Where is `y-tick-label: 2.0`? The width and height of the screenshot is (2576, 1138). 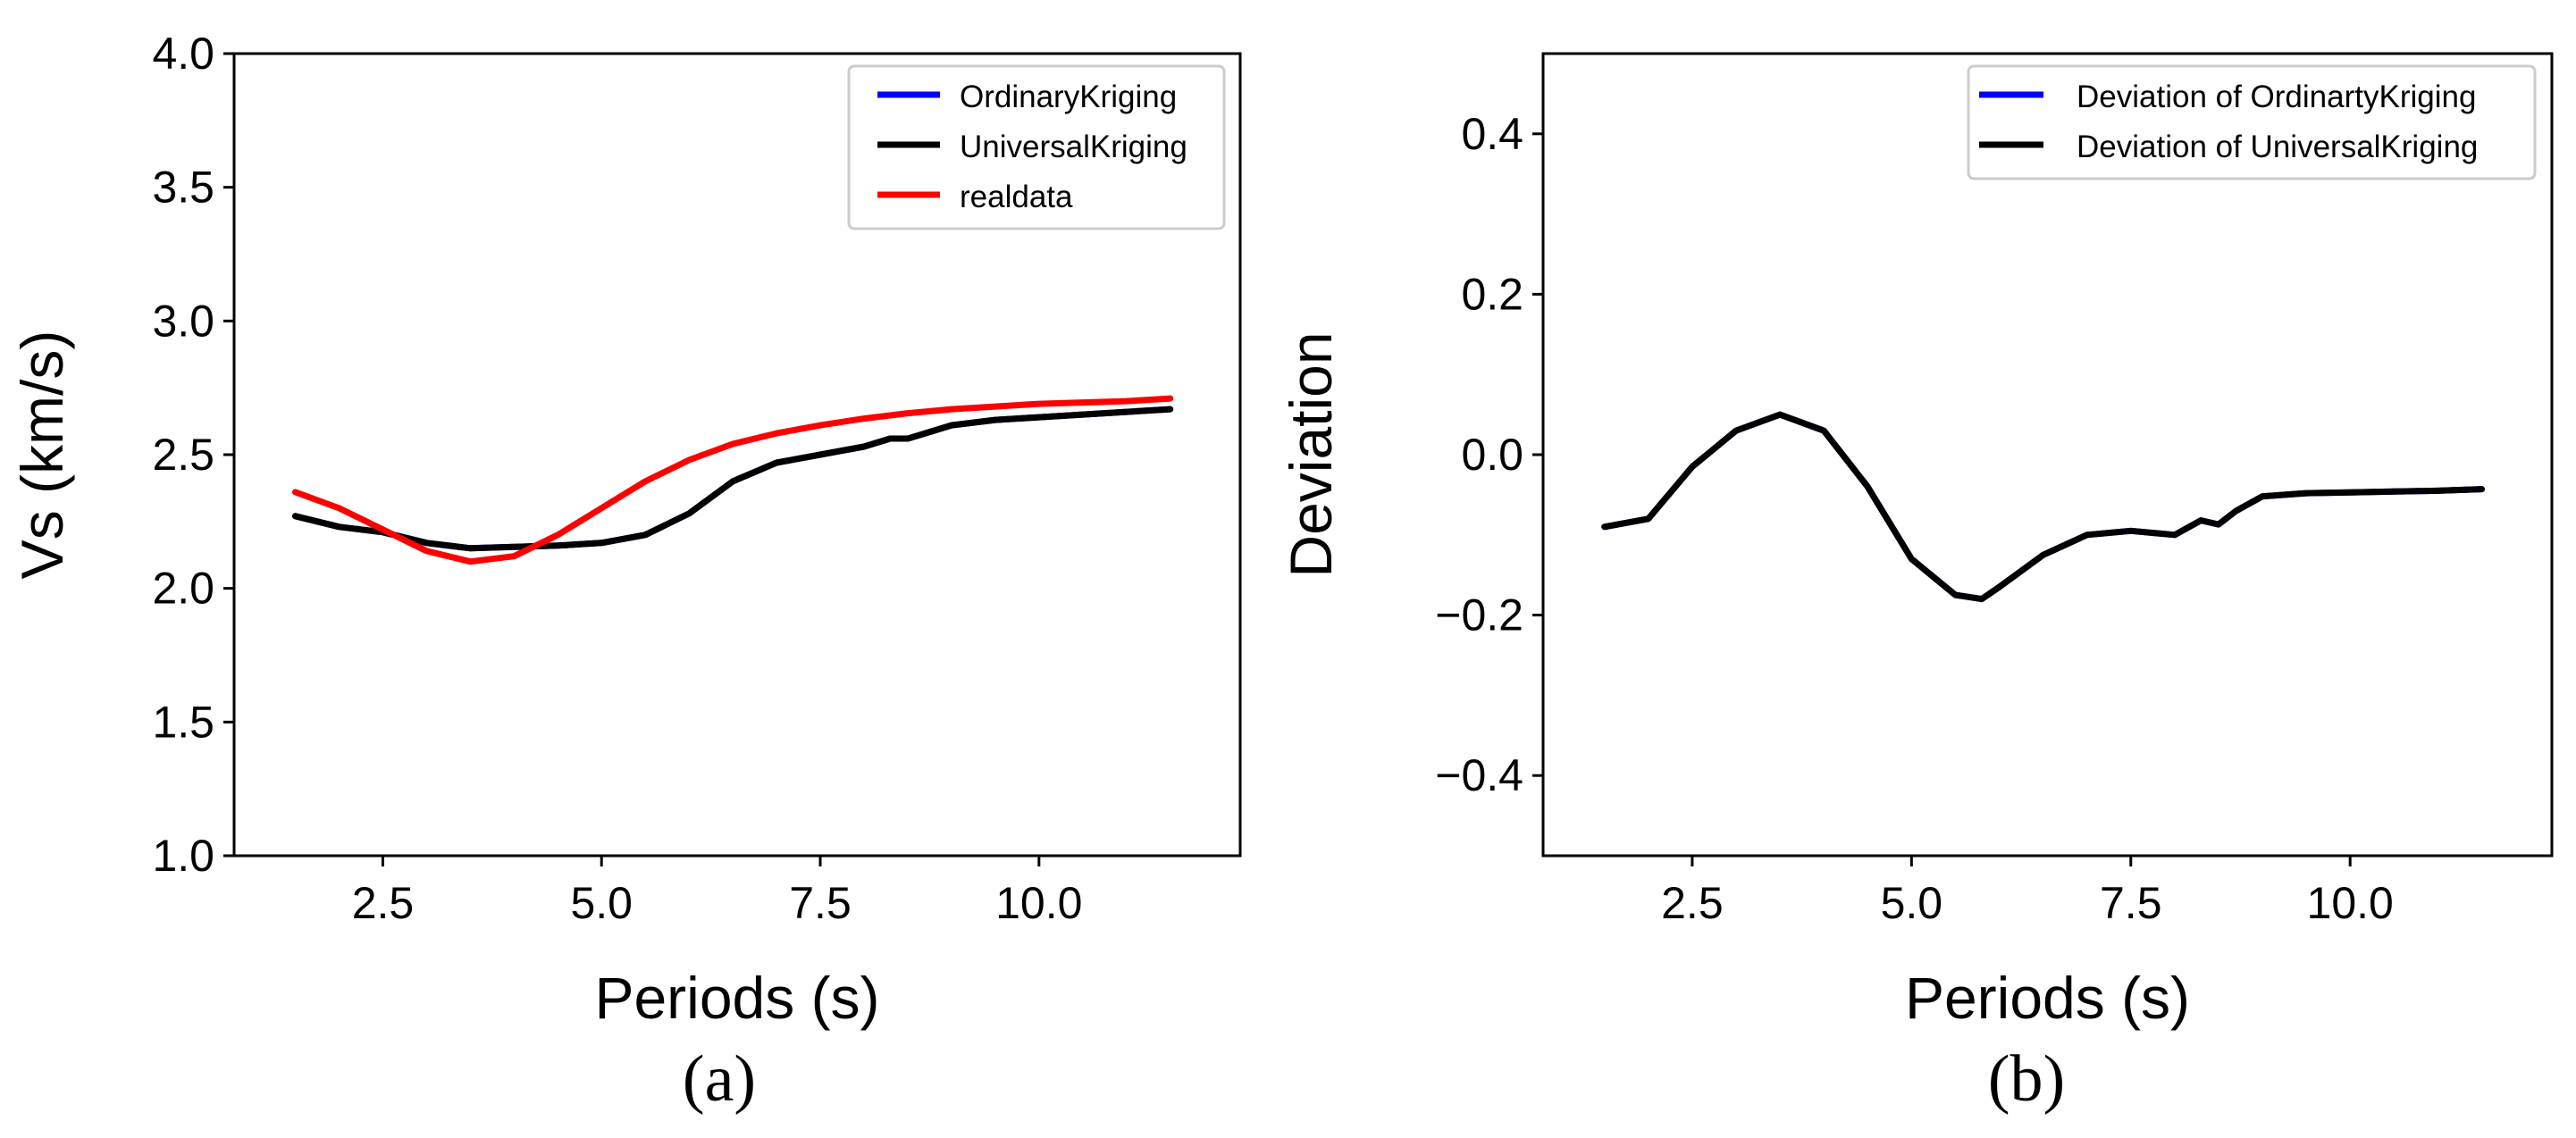 y-tick-label: 2.0 is located at coordinates (183, 589).